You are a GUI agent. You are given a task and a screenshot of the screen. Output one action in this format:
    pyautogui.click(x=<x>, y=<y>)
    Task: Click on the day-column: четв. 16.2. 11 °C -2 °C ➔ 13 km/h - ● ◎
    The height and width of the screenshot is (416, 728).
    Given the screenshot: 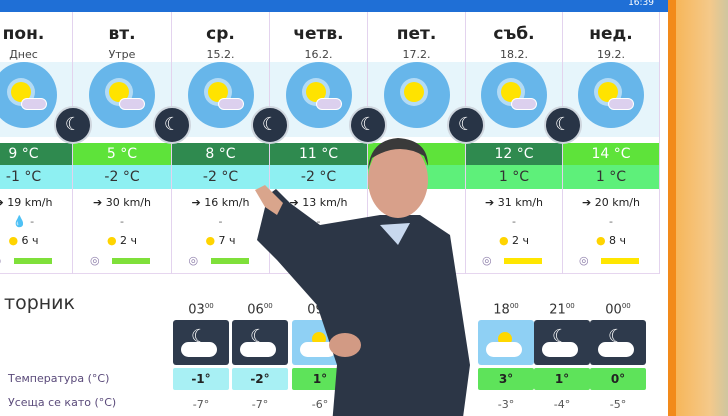 What is the action you would take?
    pyautogui.click(x=319, y=143)
    